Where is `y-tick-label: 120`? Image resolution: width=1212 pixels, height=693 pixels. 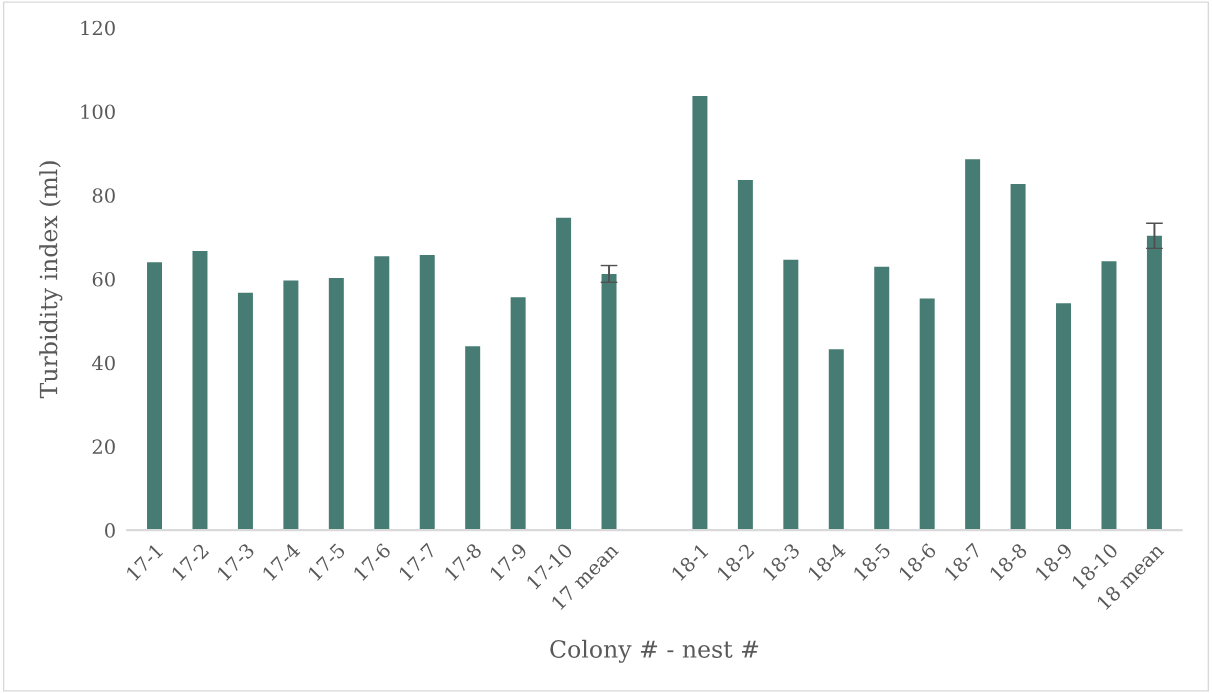 y-tick-label: 120 is located at coordinates (98, 28).